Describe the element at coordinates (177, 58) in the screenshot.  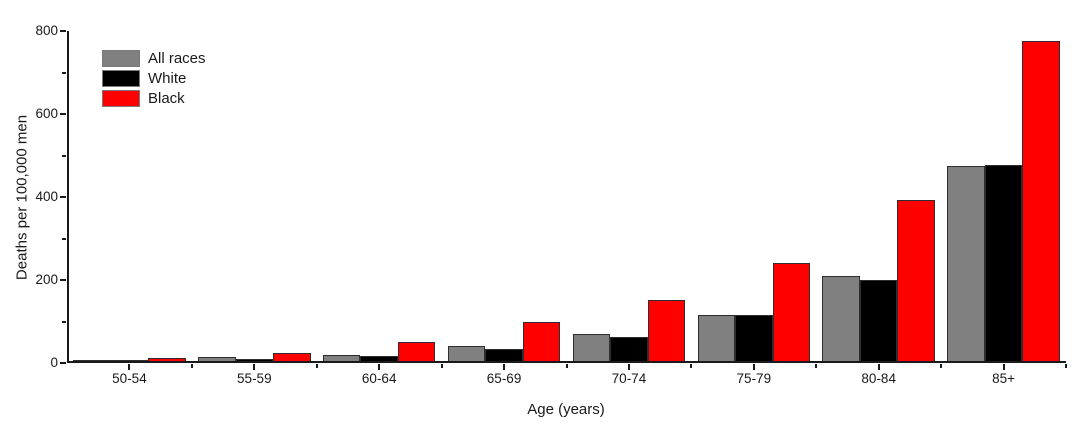
I see `legend-label: All races` at that location.